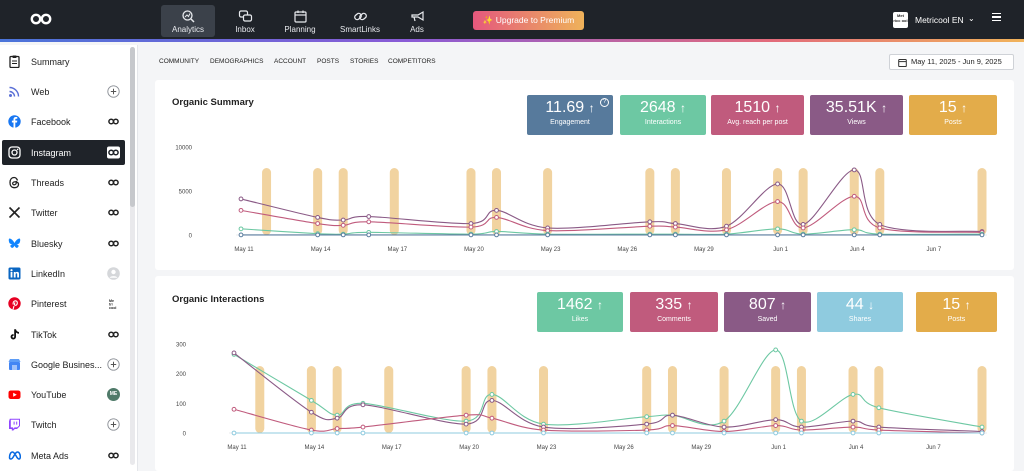 This screenshot has width=1024, height=471. Describe the element at coordinates (412, 61) in the screenshot. I see `tab-competitors: COMPETITORS` at that location.